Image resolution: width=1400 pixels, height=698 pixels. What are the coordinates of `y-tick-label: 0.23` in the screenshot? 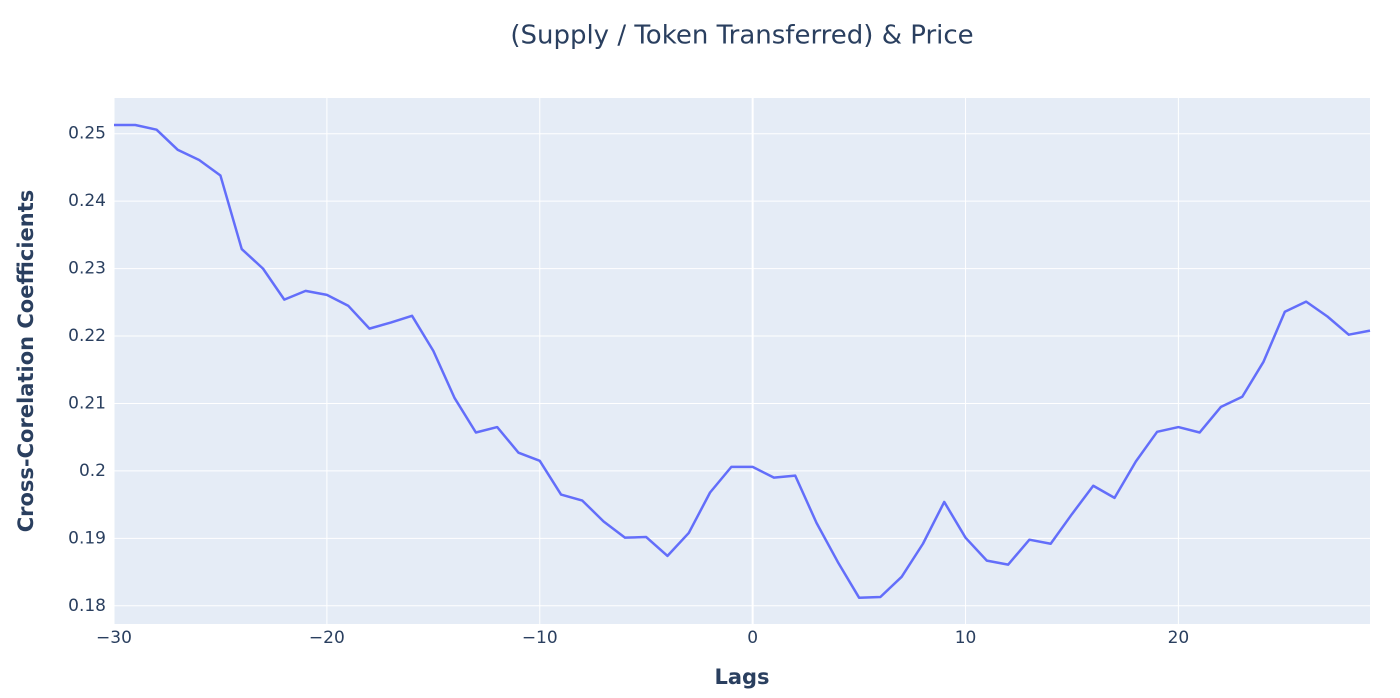 It's located at (87, 269).